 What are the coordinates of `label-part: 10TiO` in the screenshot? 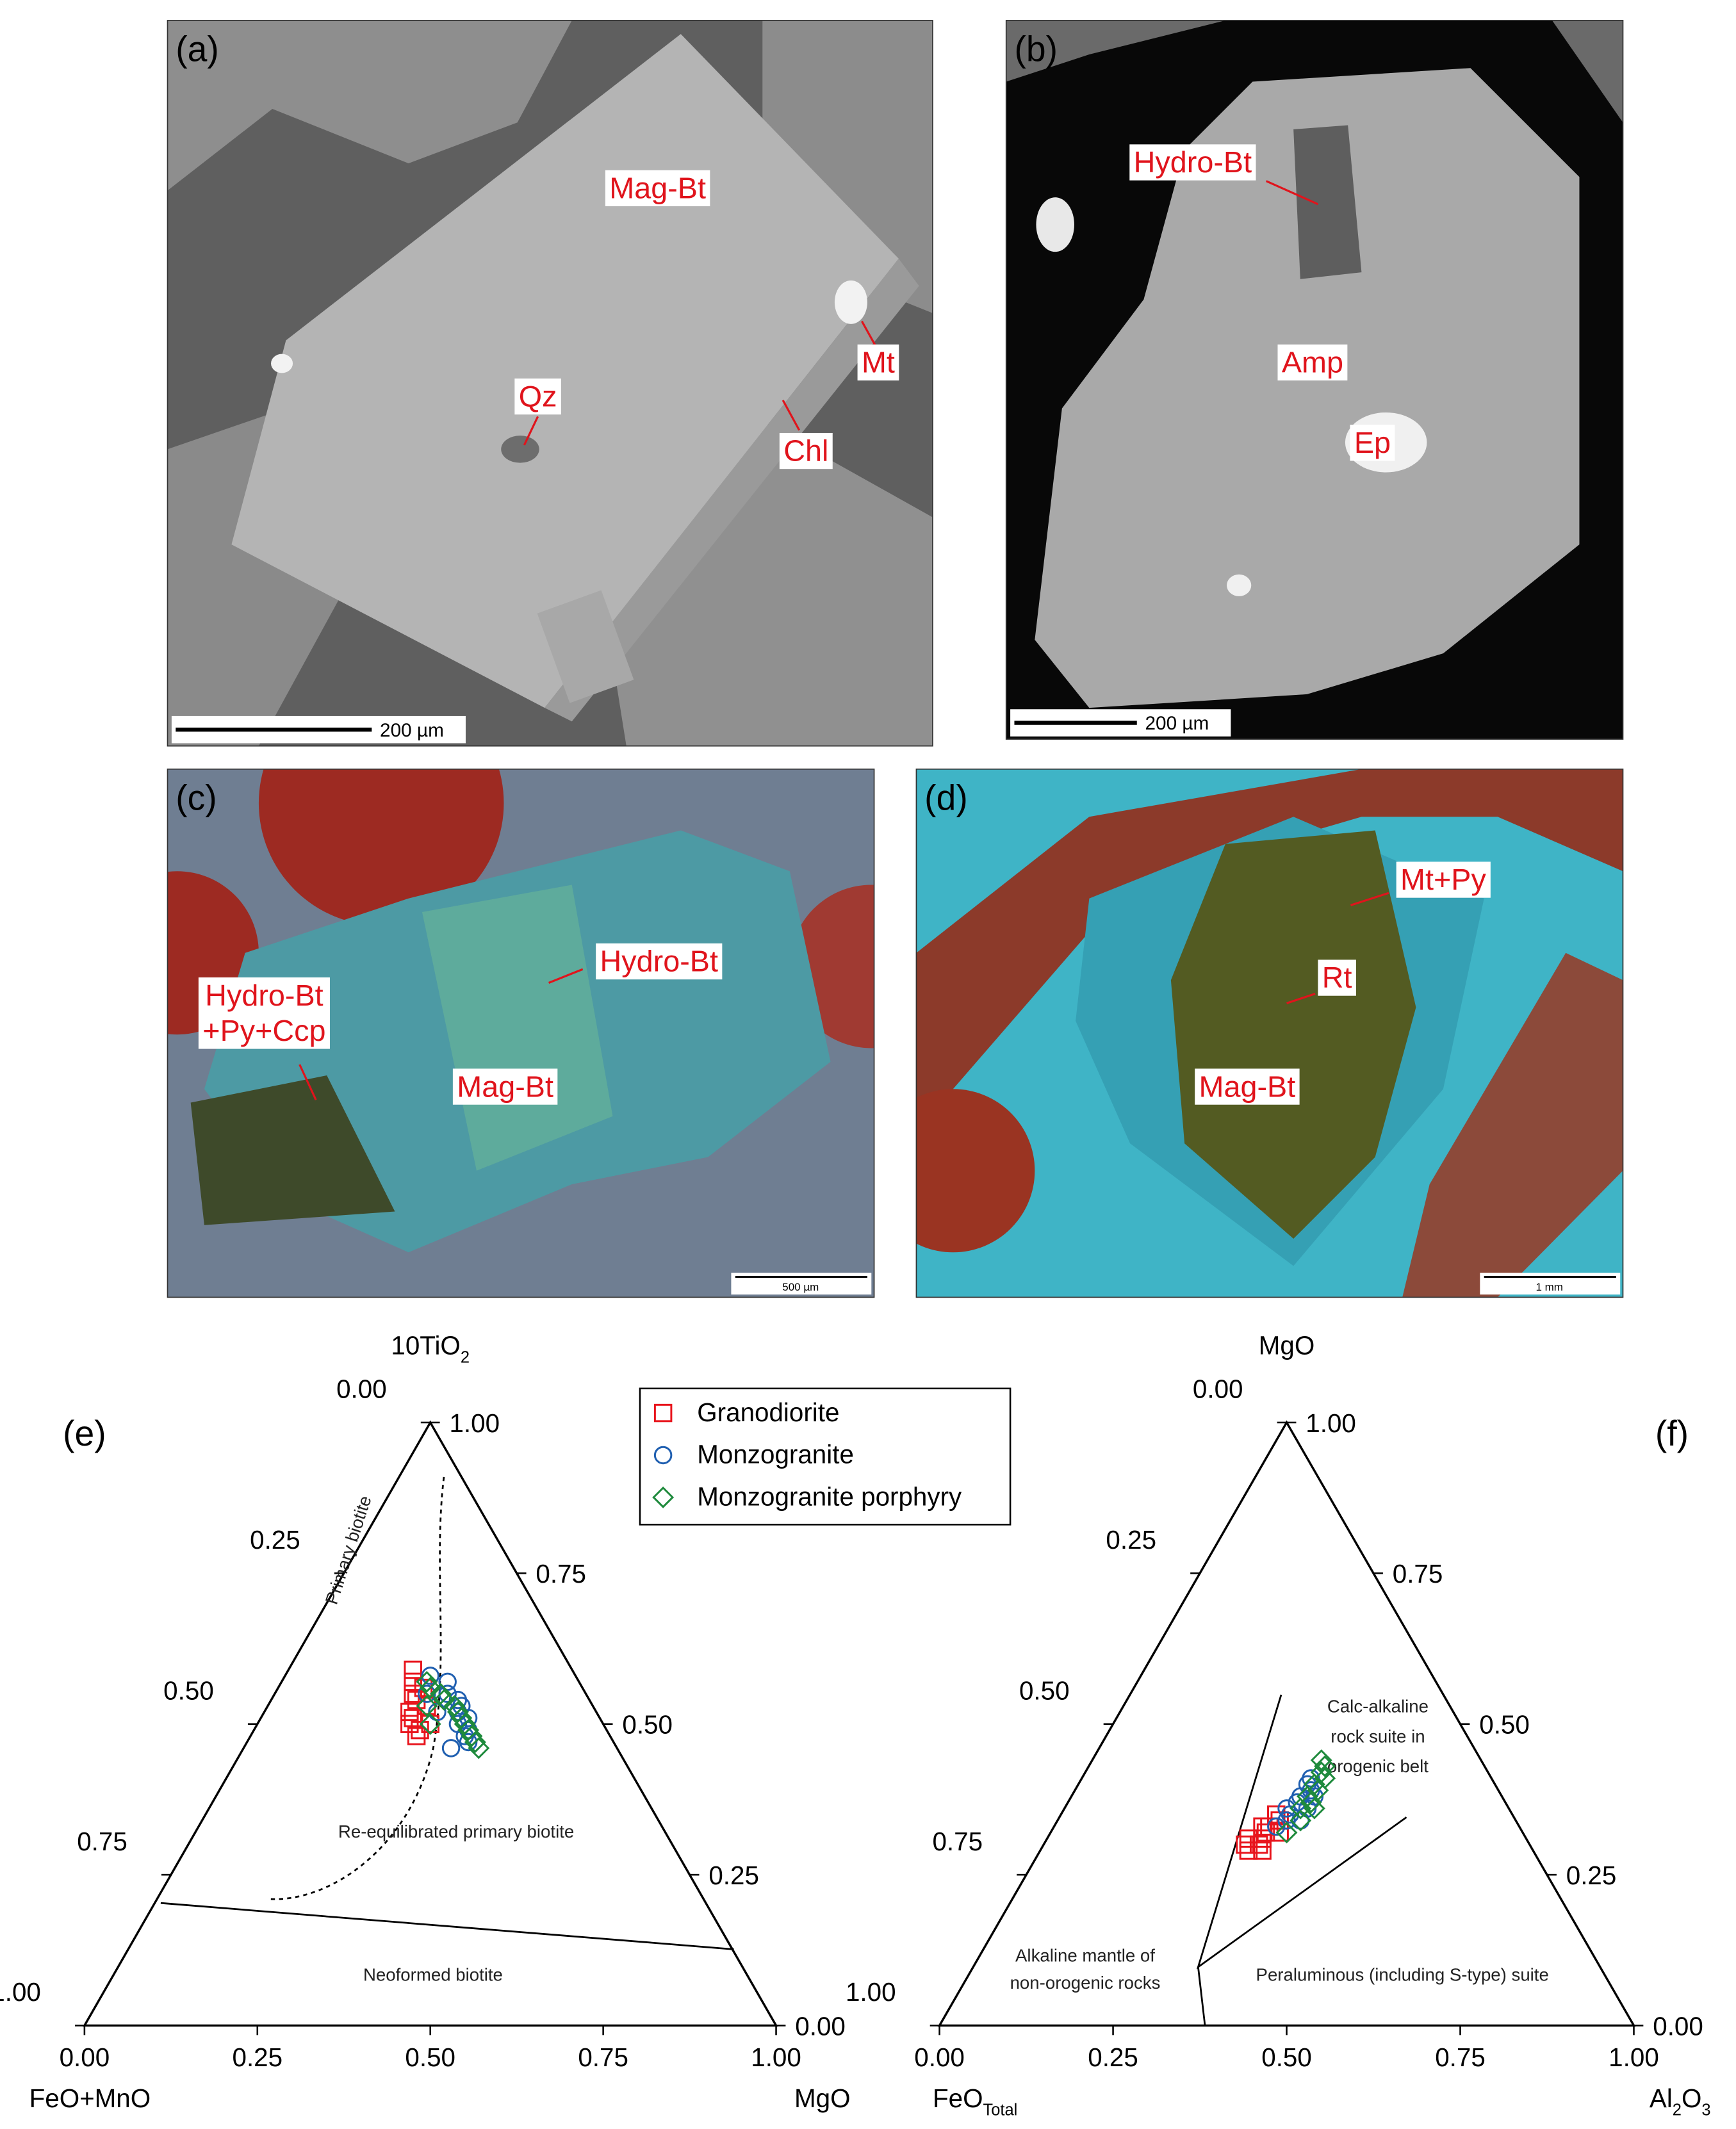 It's located at (425, 1345).